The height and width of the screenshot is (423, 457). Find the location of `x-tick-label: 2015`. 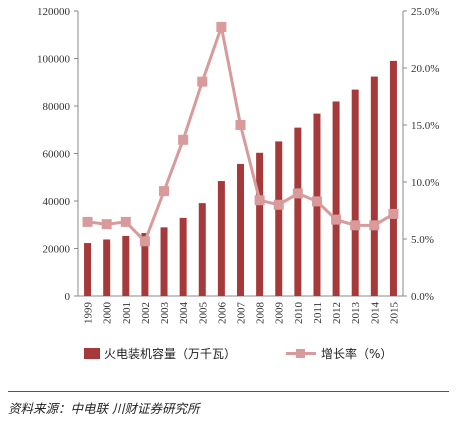

x-tick-label: 2015 is located at coordinates (394, 313).